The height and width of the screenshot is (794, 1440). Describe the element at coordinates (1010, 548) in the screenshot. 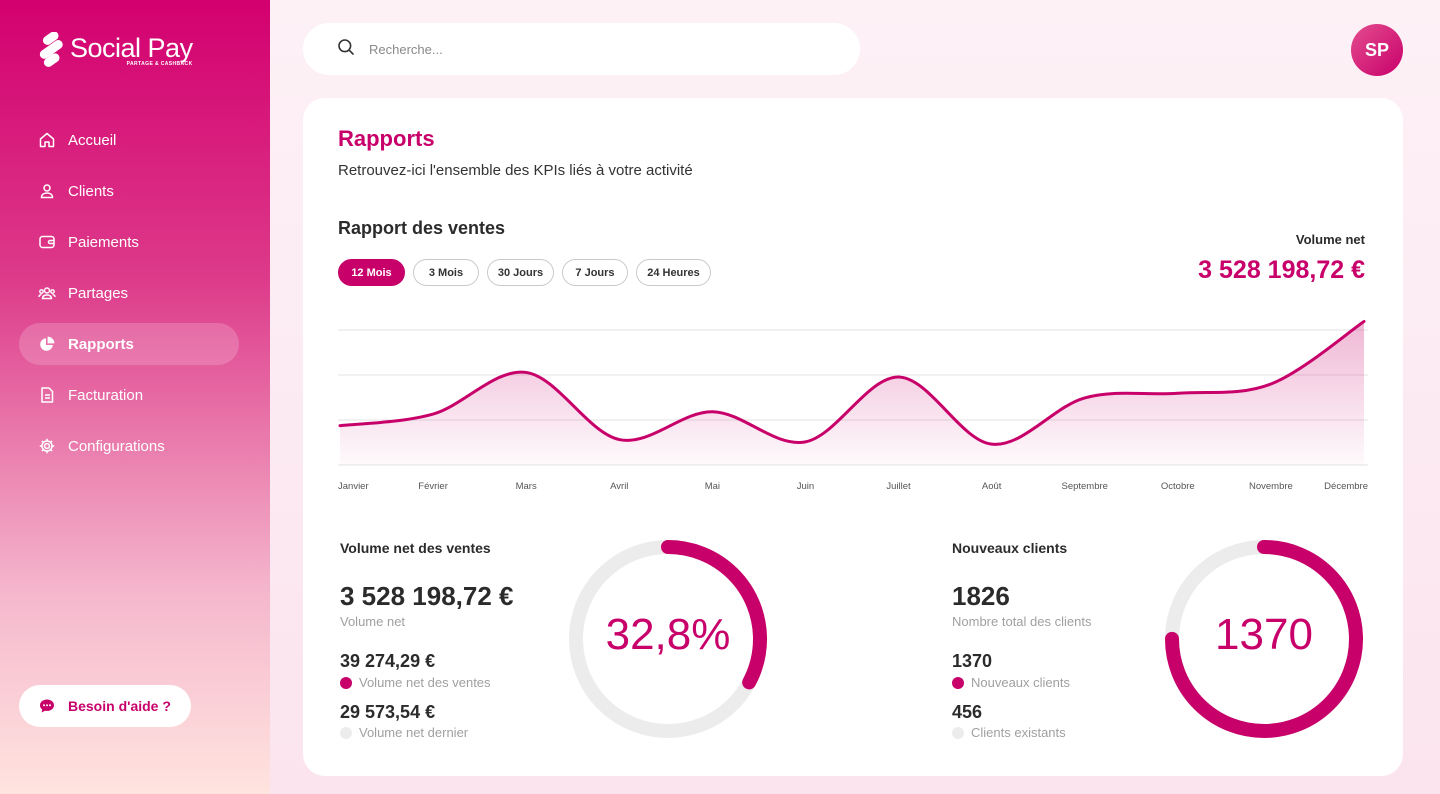

I see `new-clients-title: Nouveaux clients` at that location.